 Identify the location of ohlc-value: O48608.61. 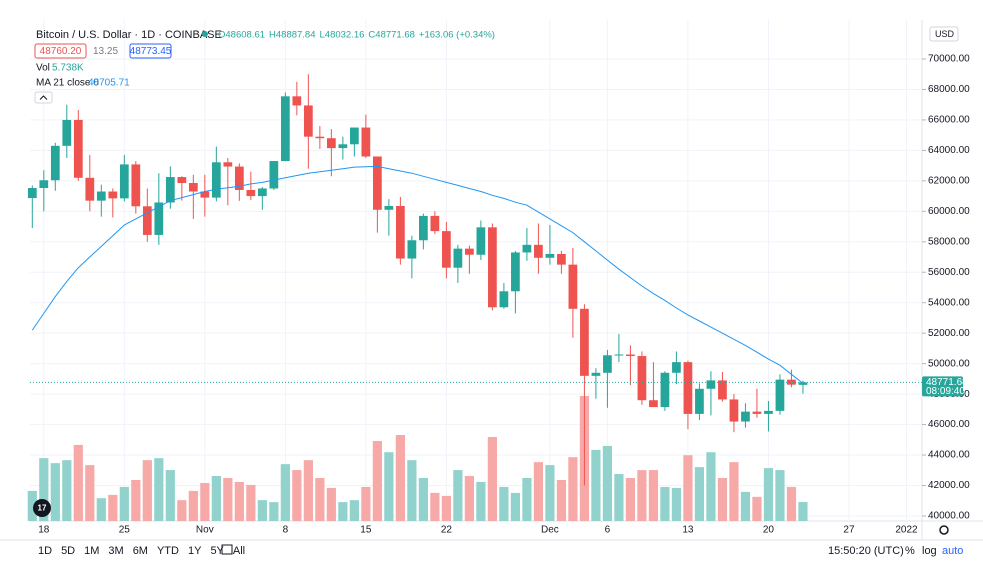
(241, 35).